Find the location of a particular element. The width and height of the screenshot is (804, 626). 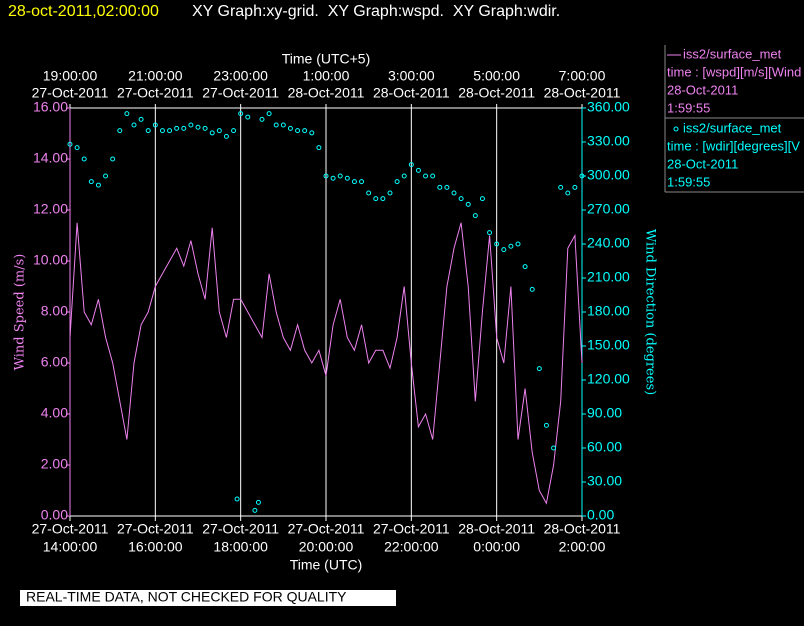

y-tick-label: 2.00 is located at coordinates (54, 464).